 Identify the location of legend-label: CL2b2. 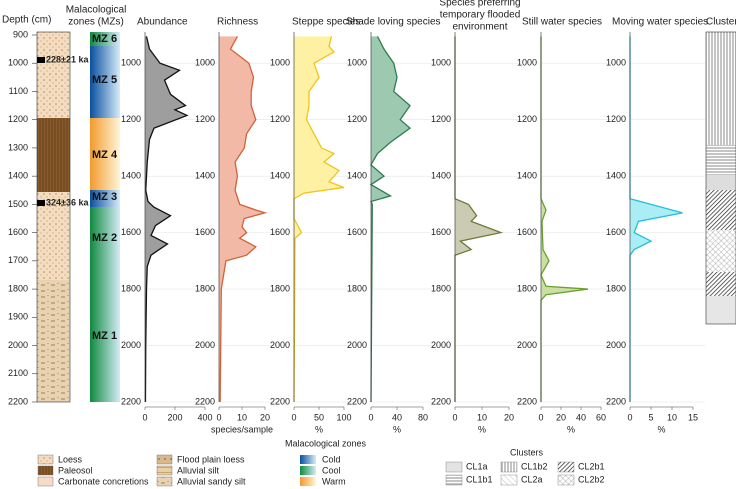
(591, 479).